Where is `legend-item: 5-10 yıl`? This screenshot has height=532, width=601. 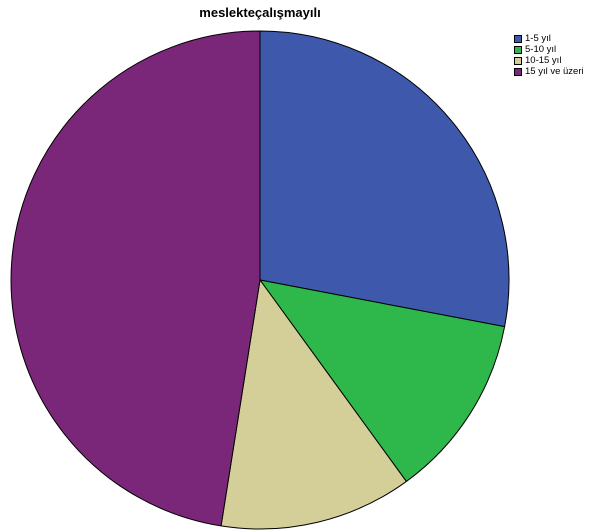 legend-item: 5-10 yıl is located at coordinates (549, 49).